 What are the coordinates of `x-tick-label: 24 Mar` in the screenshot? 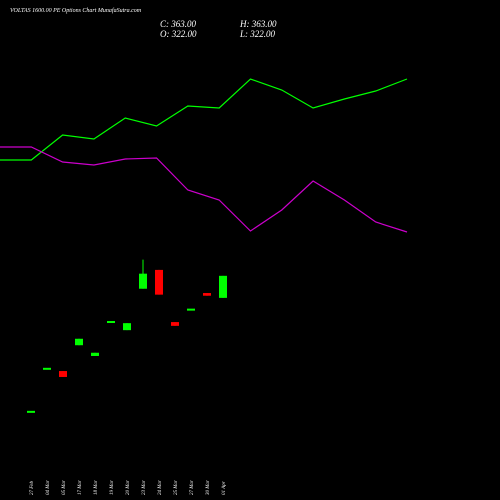 It's located at (160, 487).